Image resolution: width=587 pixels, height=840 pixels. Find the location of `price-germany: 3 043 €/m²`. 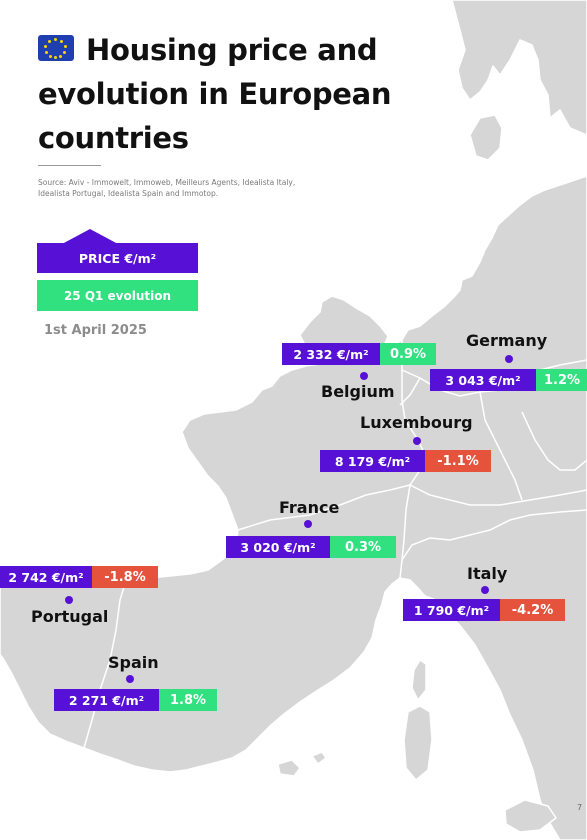

price-germany: 3 043 €/m² is located at coordinates (483, 380).